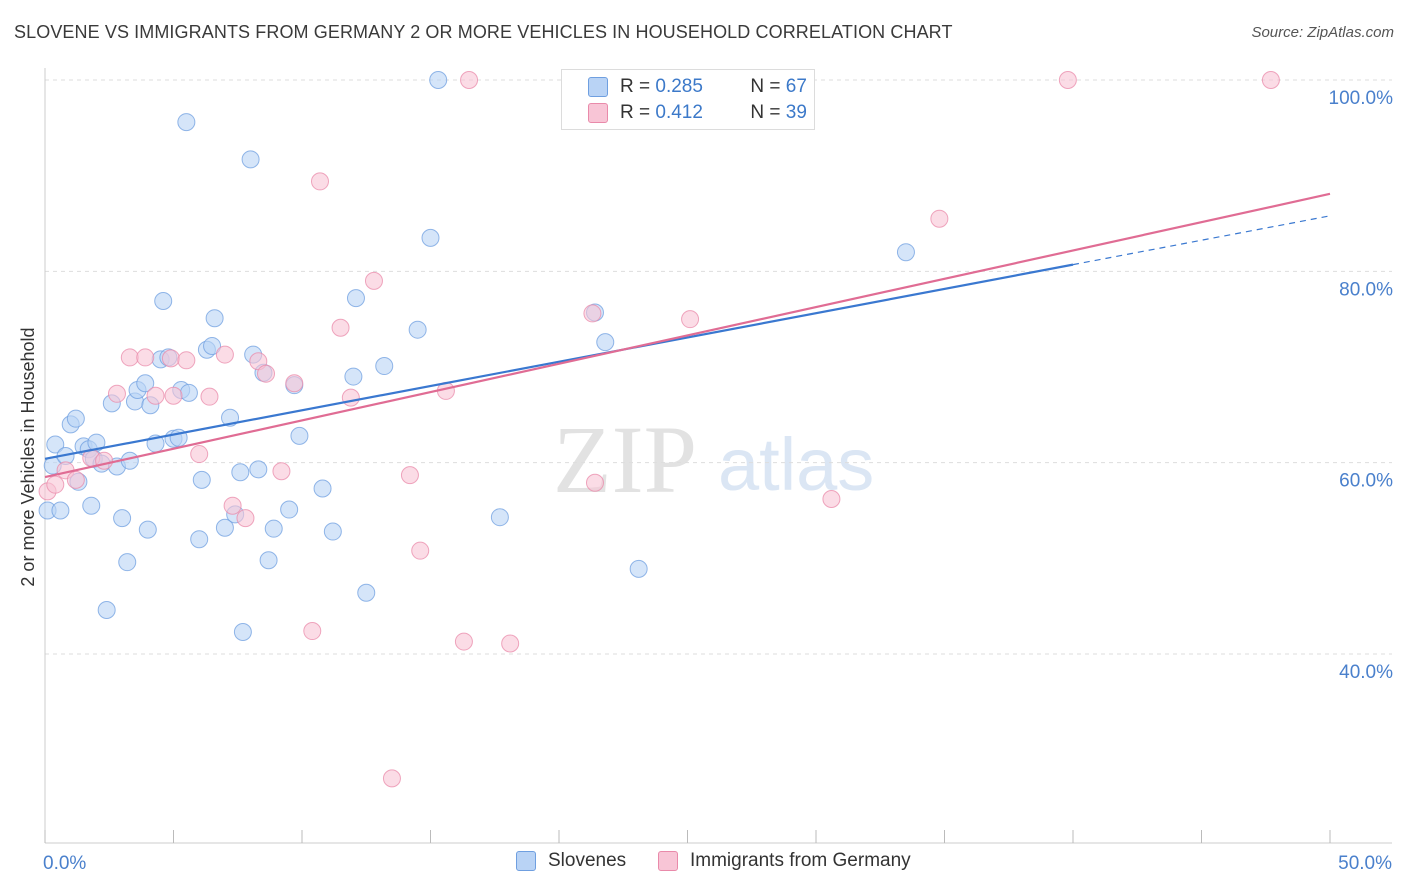  What do you see at coordinates (796, 86) in the screenshot?
I see `n-value-slovenes: 67` at bounding box center [796, 86].